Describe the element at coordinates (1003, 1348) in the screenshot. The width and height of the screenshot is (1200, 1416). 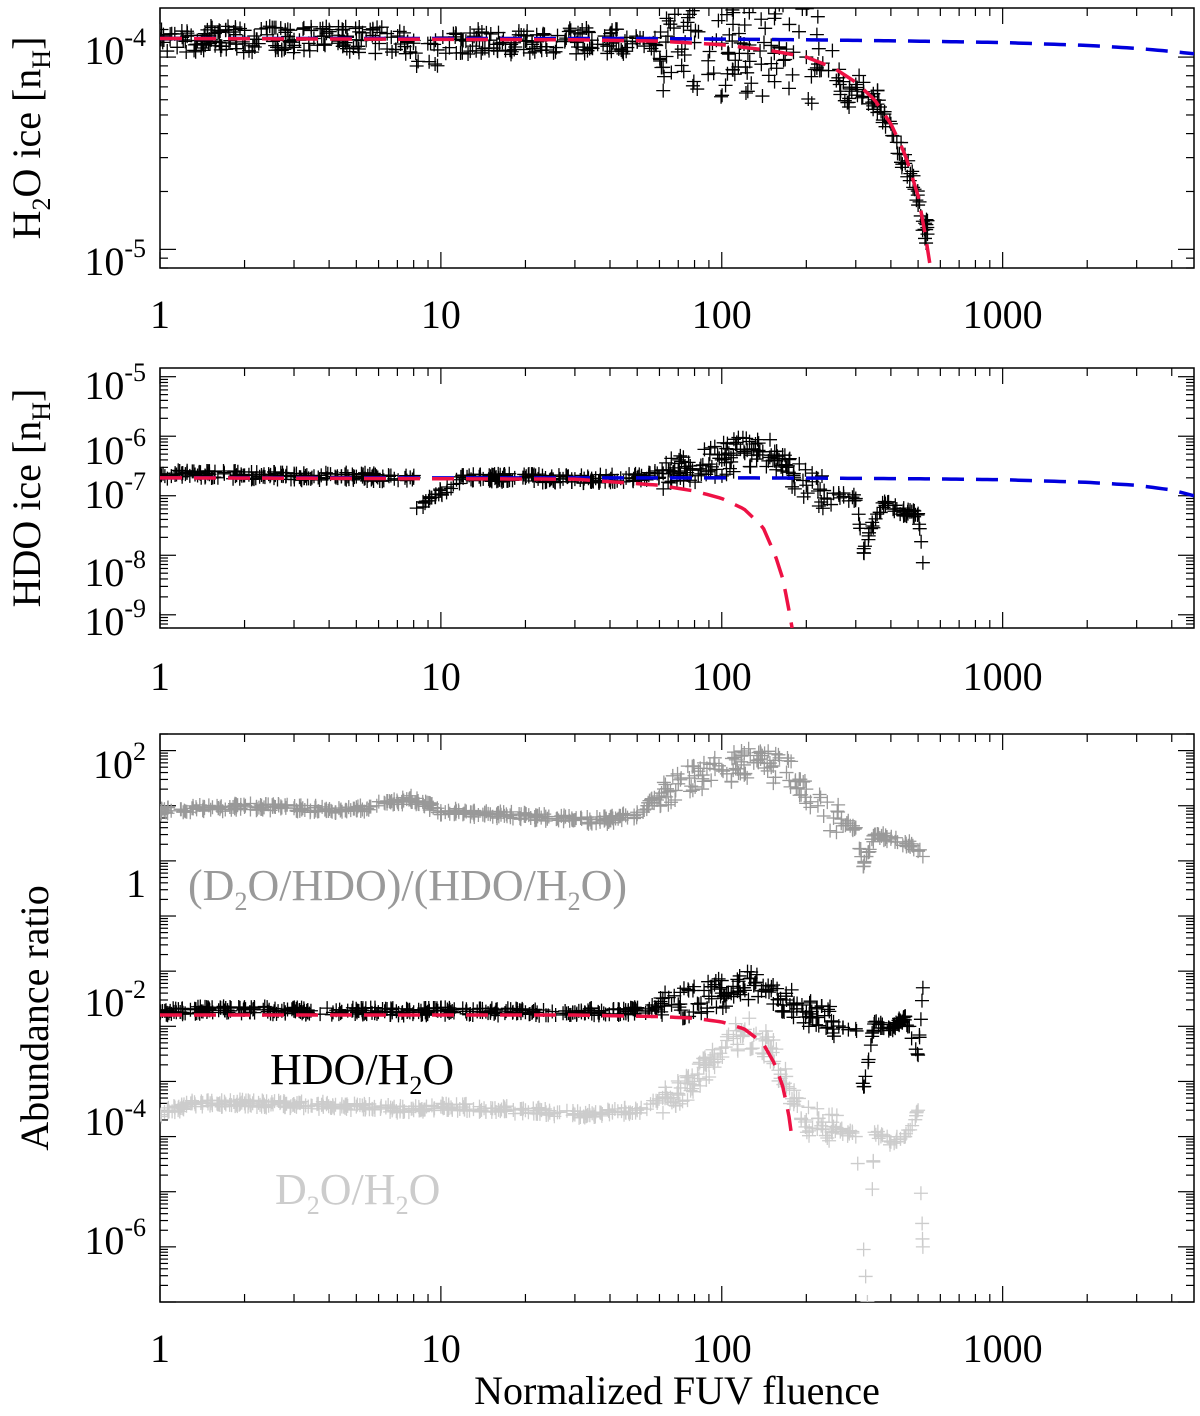
I see `x-tick-label: 1000` at that location.